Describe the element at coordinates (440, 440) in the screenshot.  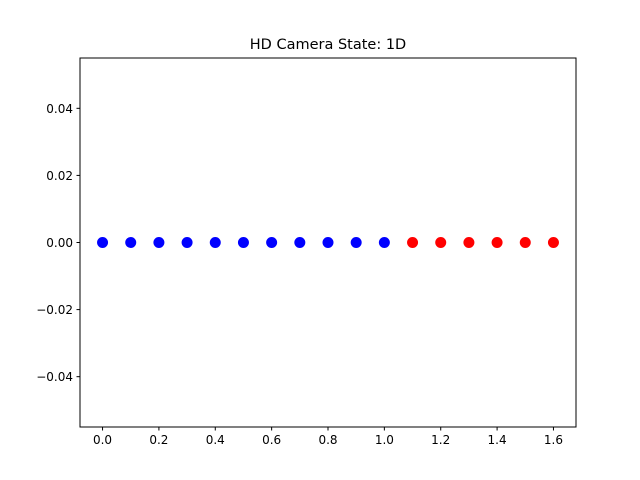
I see `x-tick-label: 1.2` at that location.